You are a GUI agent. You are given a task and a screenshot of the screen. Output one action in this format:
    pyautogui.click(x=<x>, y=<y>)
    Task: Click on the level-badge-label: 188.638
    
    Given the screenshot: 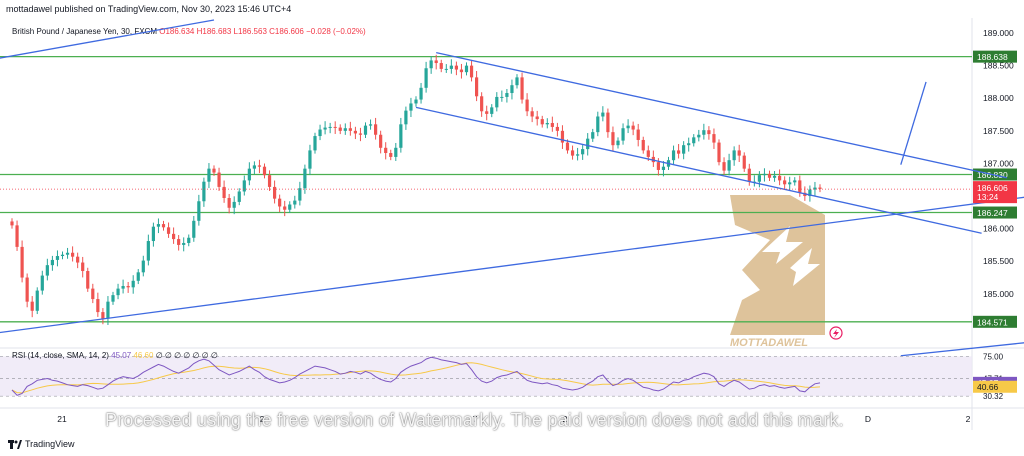 What is the action you would take?
    pyautogui.click(x=992, y=57)
    